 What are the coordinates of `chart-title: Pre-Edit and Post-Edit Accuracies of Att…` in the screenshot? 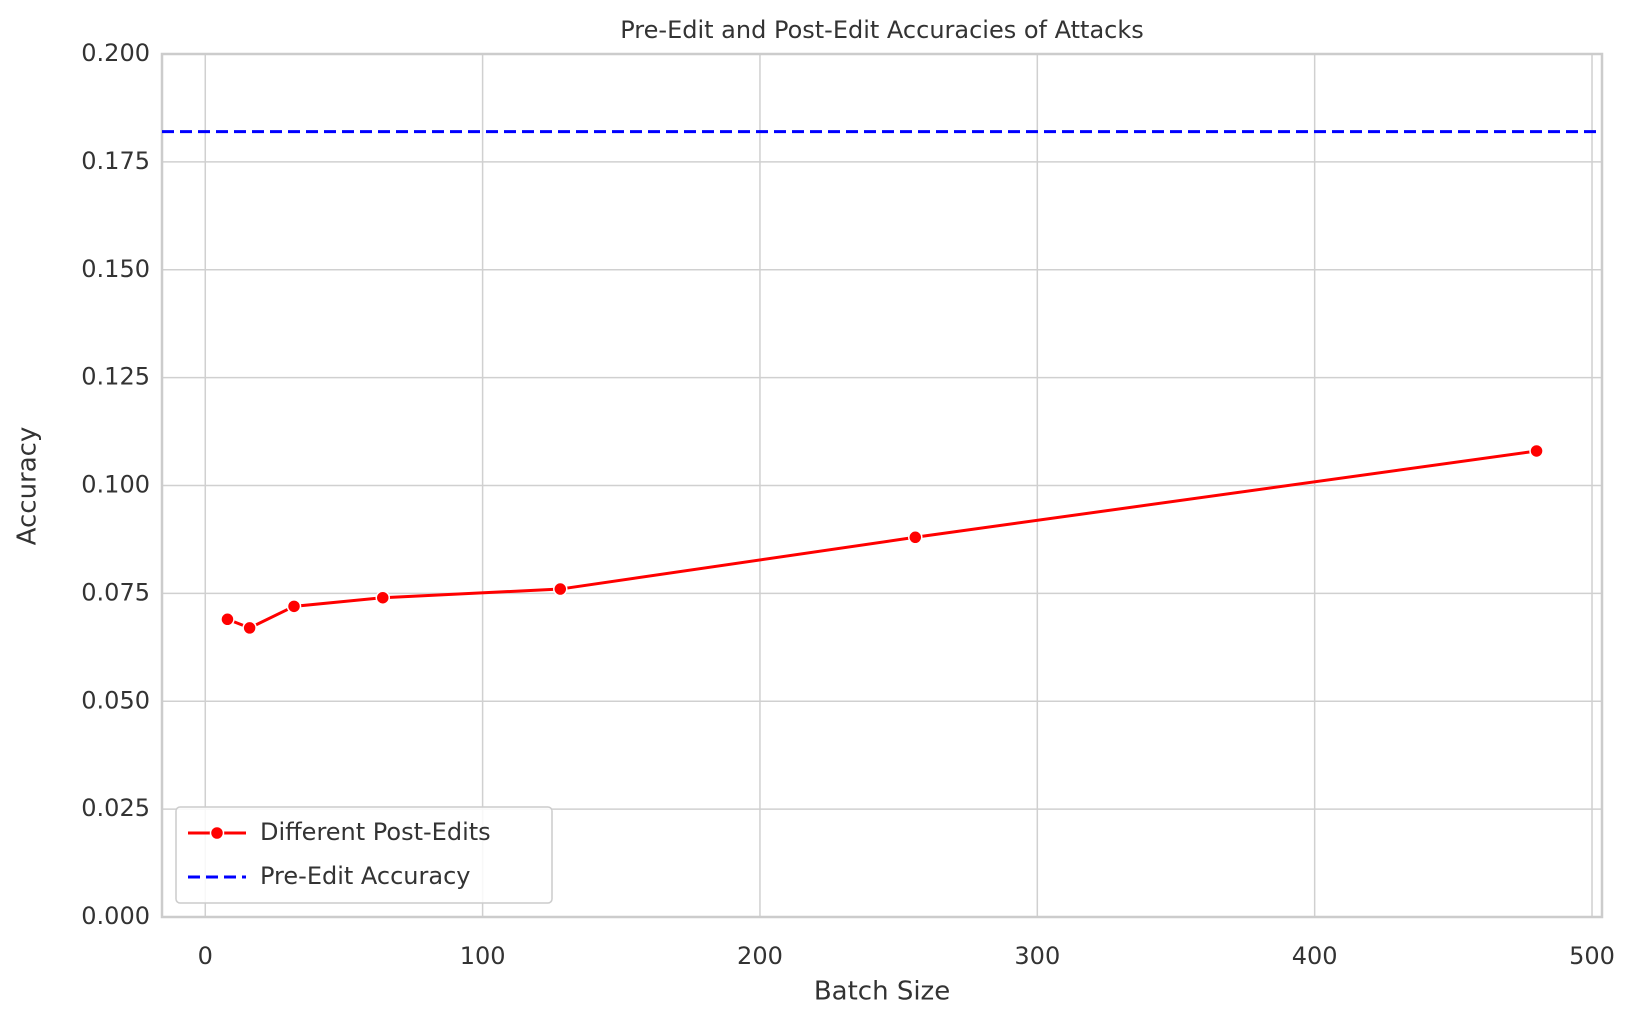 It's located at (882, 30).